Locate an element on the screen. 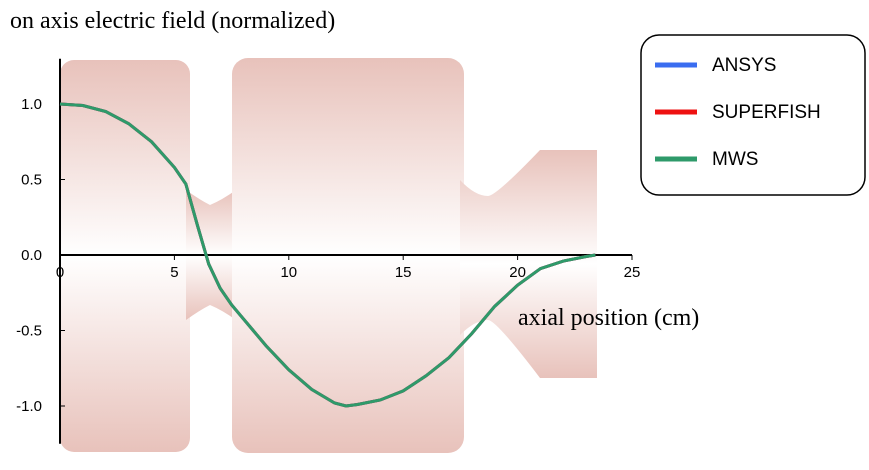  legend-label: MWS is located at coordinates (735, 159).